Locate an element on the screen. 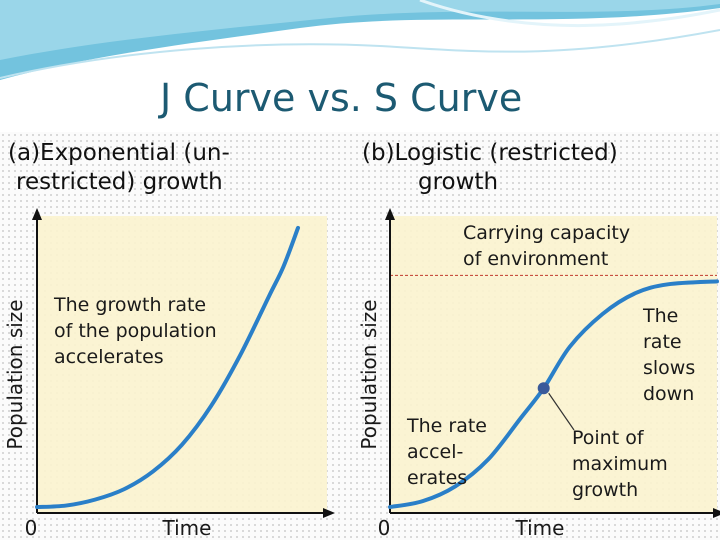  y-axis-arrow-exponential is located at coordinates (37, 214).